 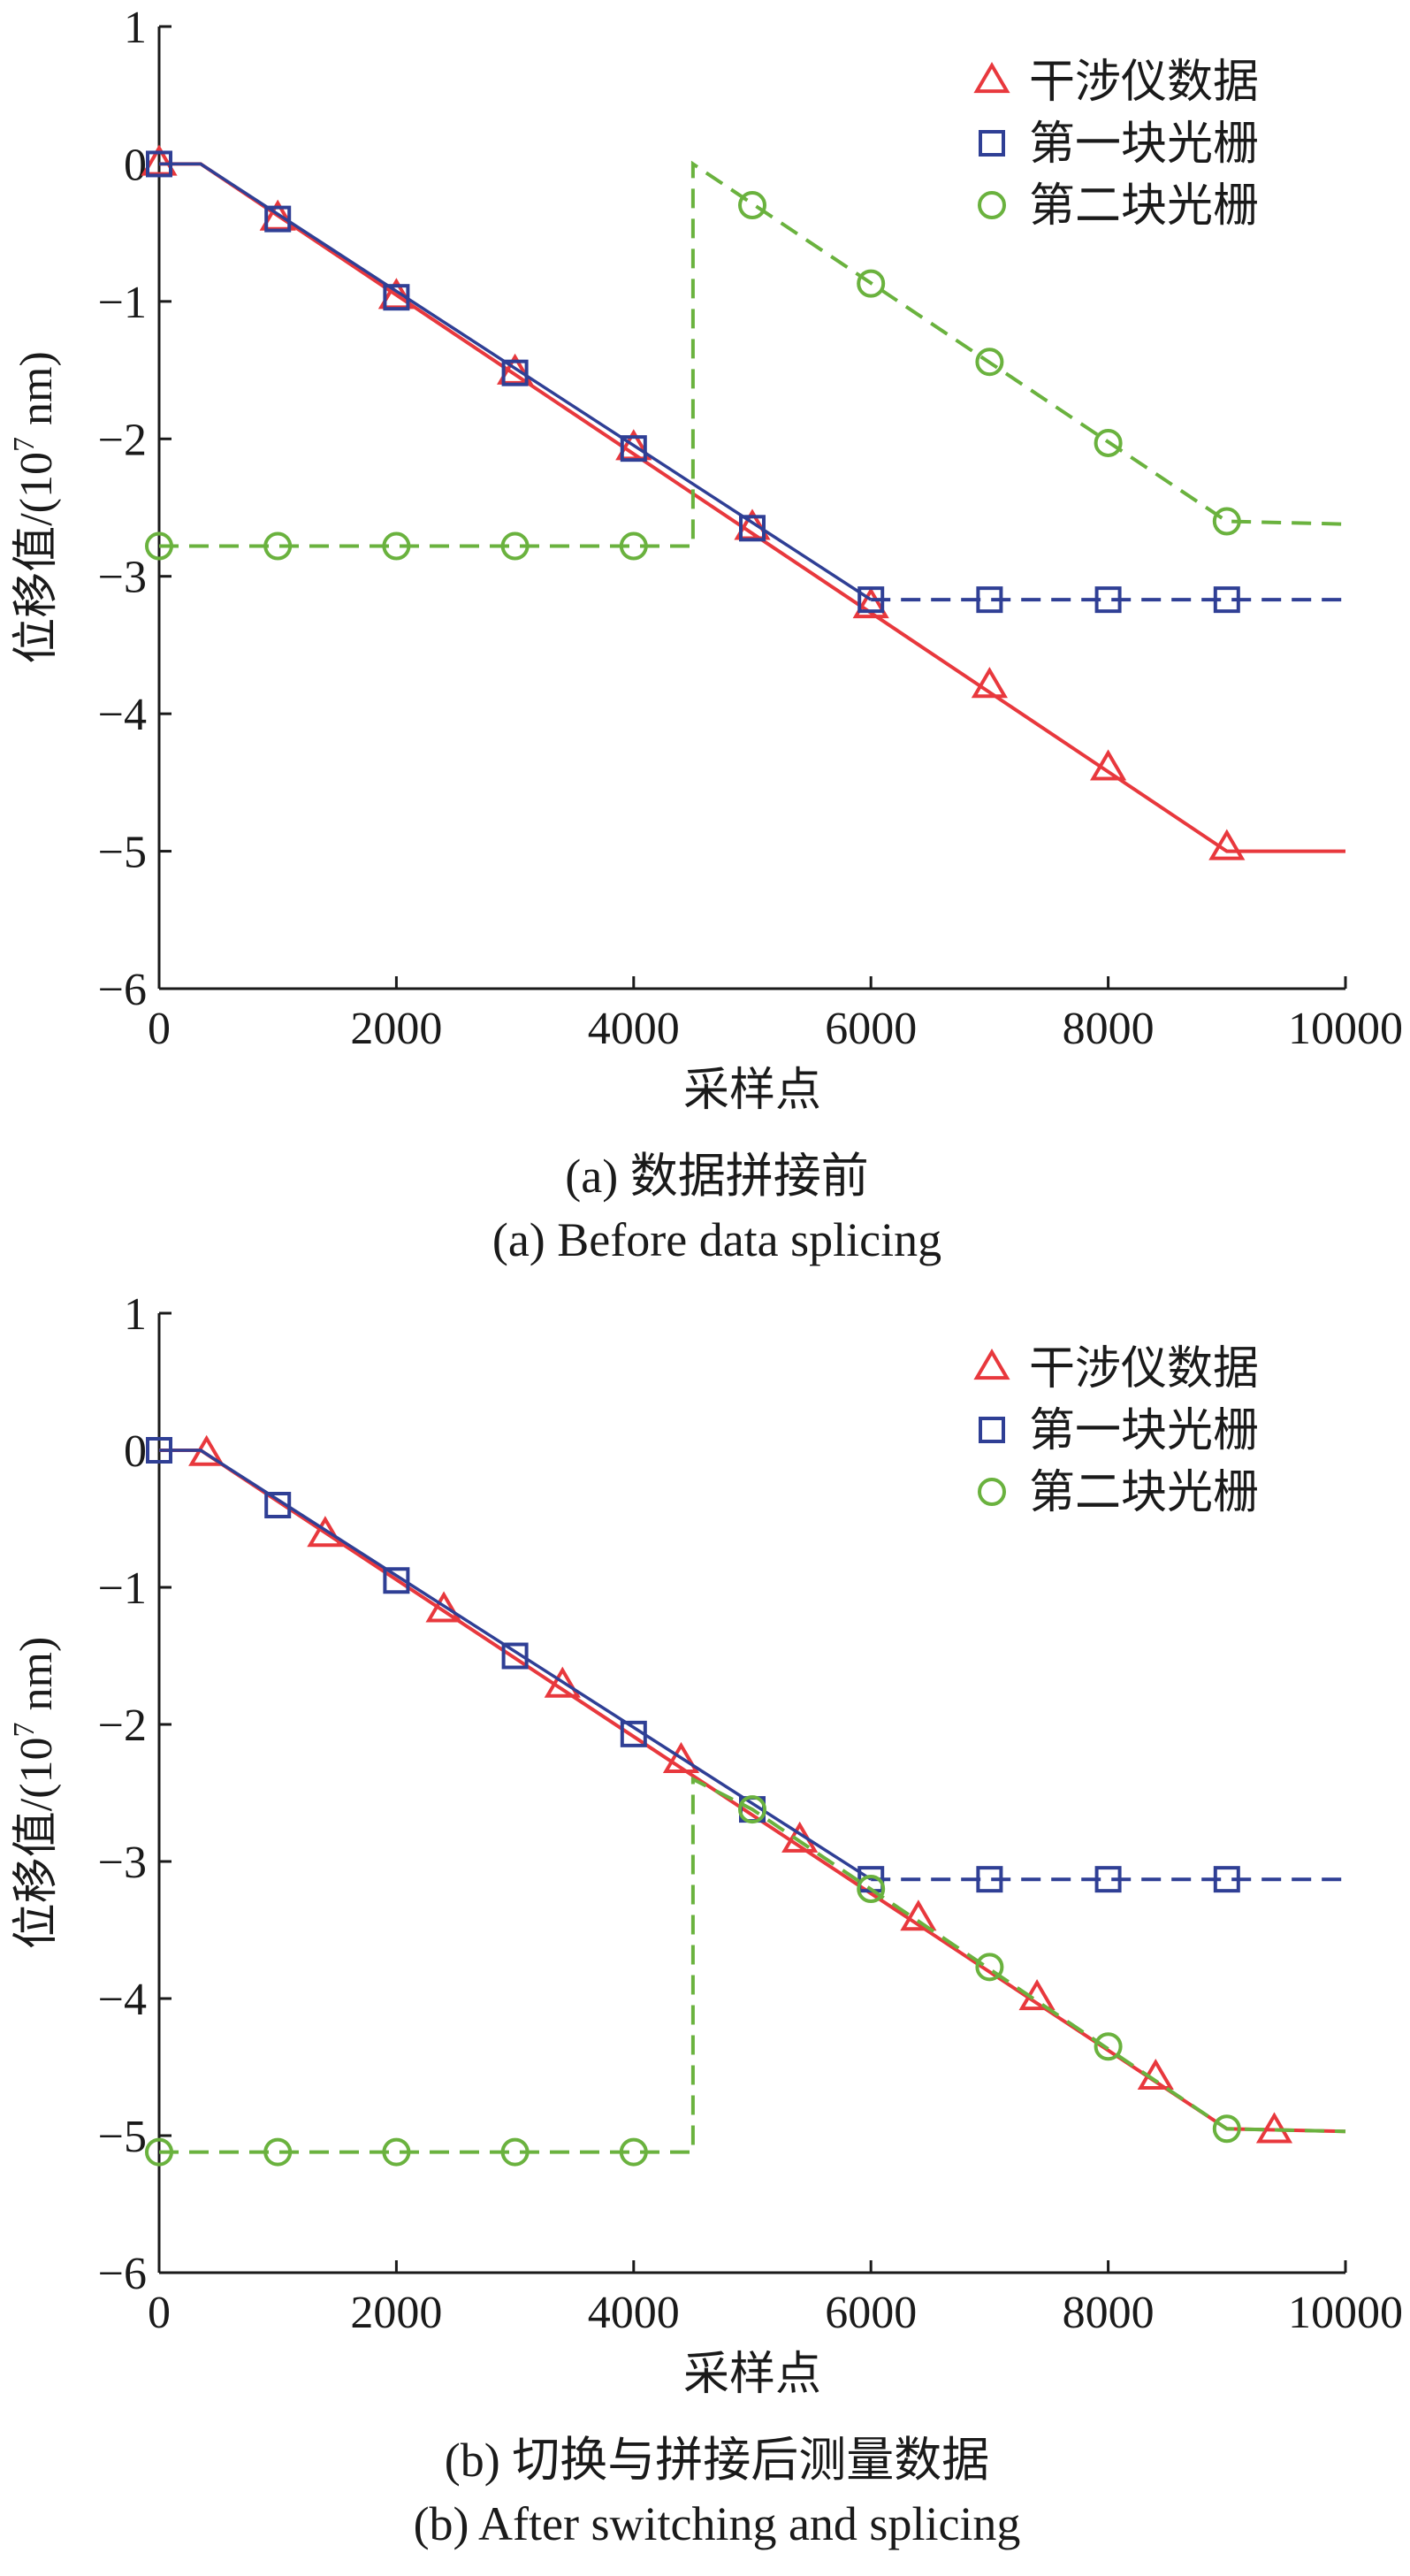 What do you see at coordinates (717, 2523) in the screenshot?
I see `caption-en: (b) After switching and splicing` at bounding box center [717, 2523].